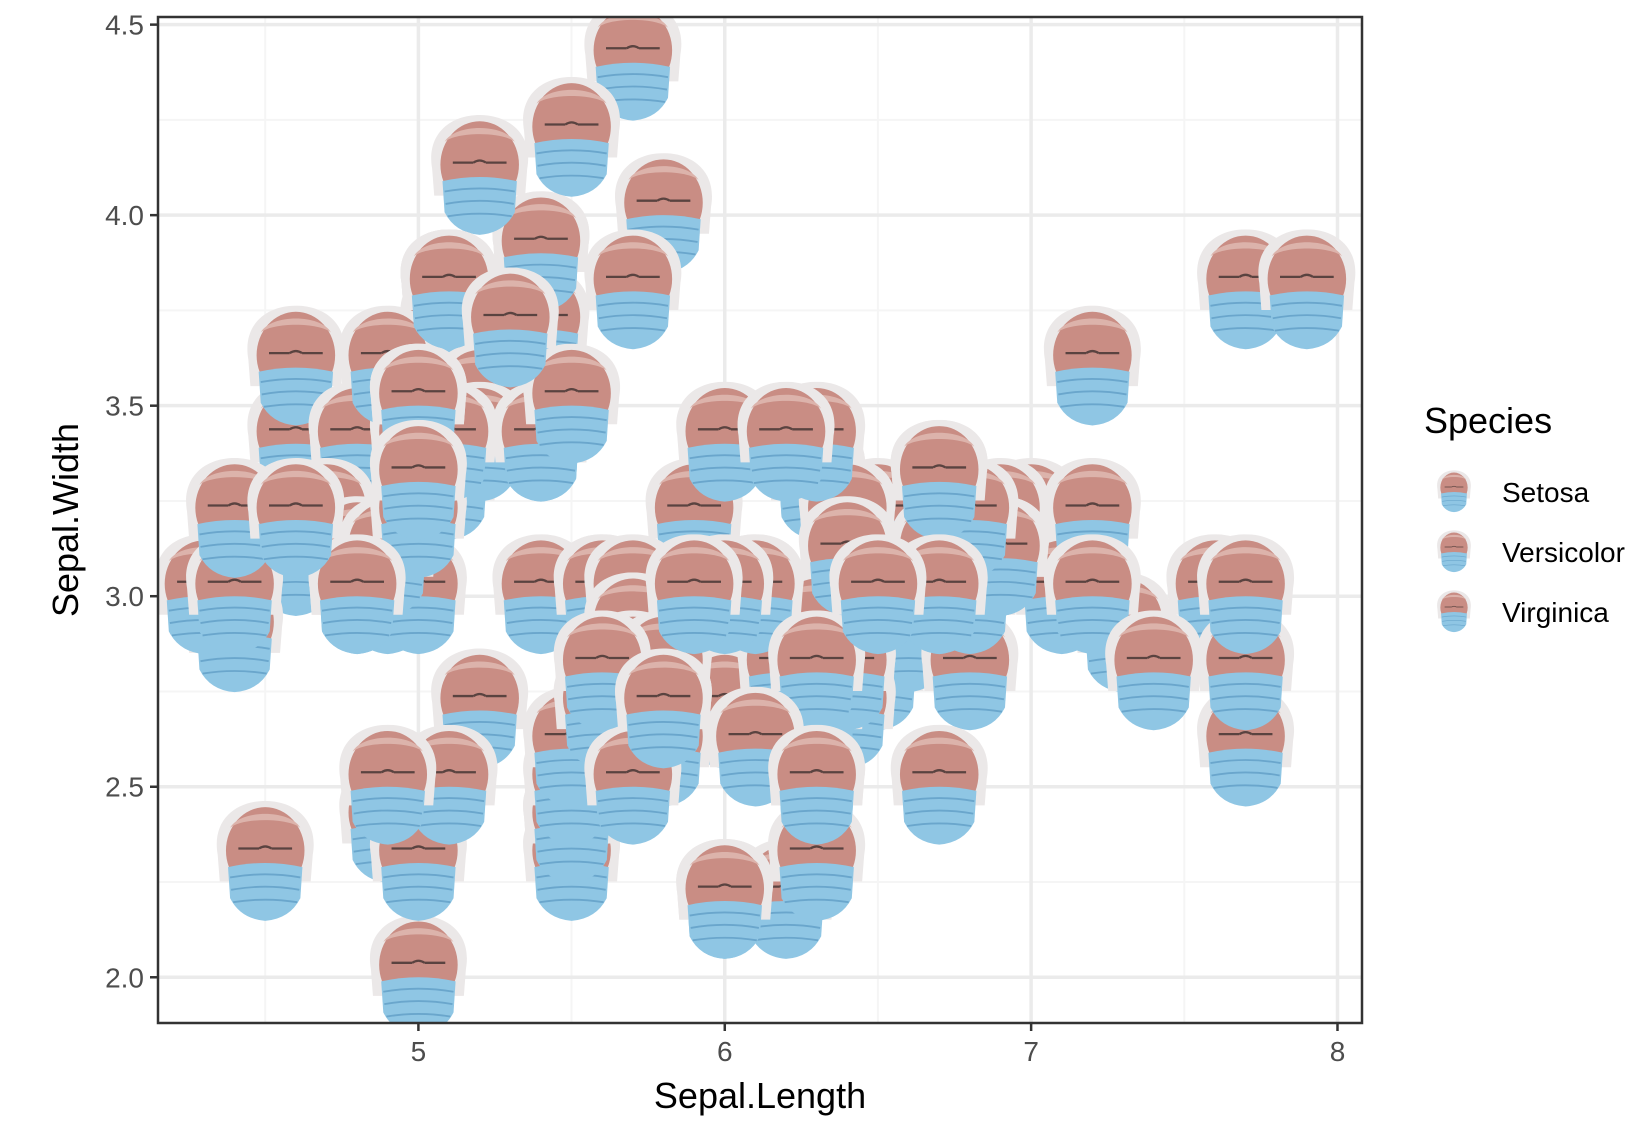 This screenshot has height=1136, width=1652. I want to click on y-tick-label: 2.5, so click(124, 787).